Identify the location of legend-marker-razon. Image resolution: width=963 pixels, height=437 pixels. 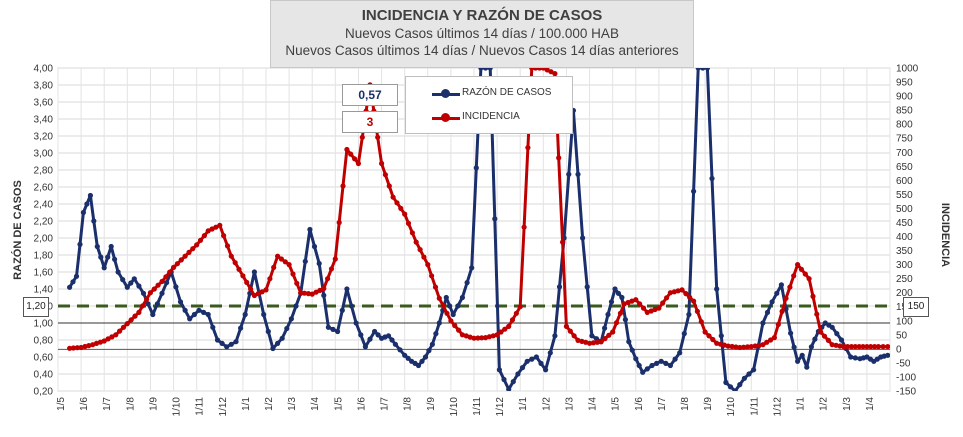
(445, 93).